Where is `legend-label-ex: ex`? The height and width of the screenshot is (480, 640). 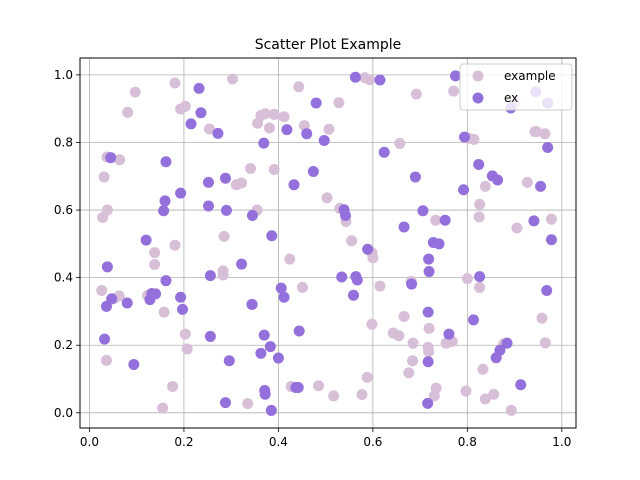
legend-label-ex: ex is located at coordinates (511, 98).